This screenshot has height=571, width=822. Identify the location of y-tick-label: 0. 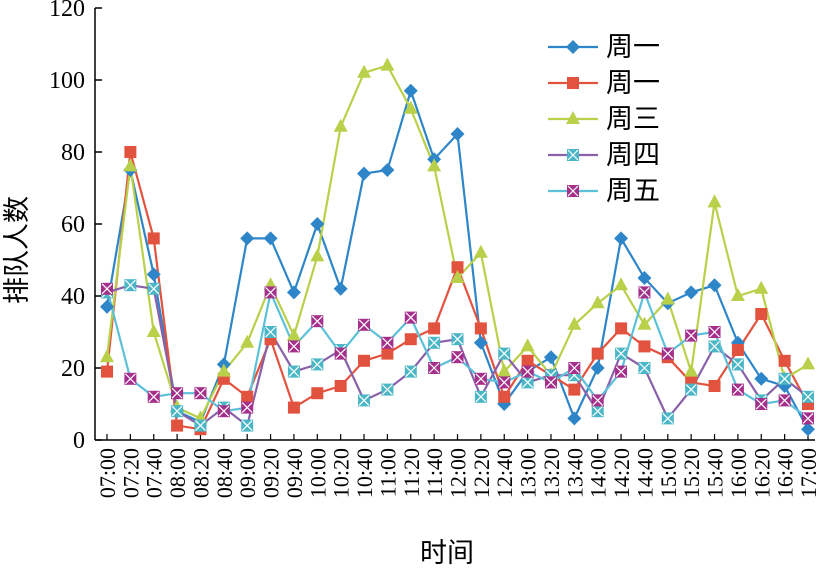
(79, 441).